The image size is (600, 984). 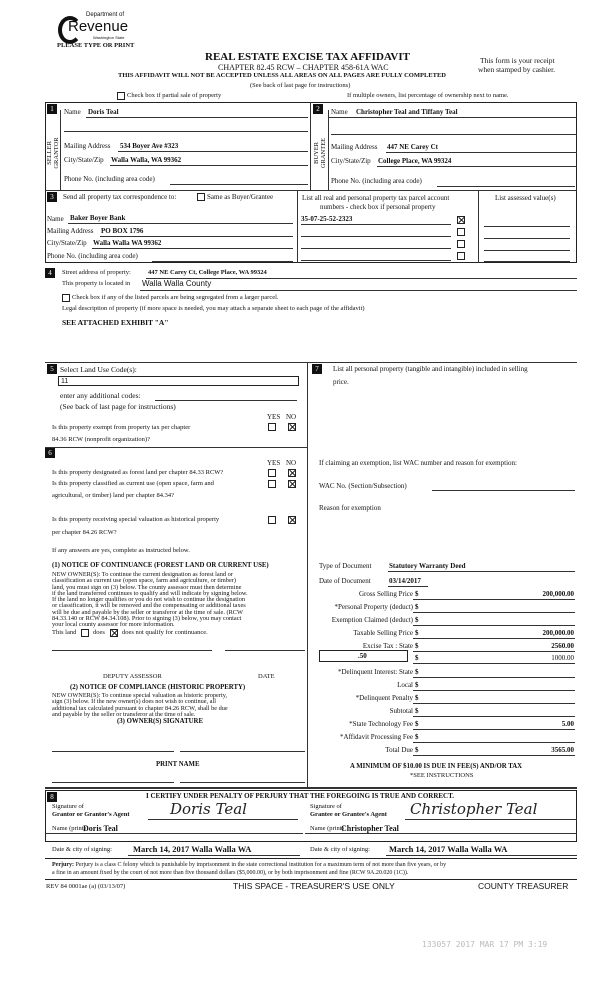 I want to click on corr-city: Walla Walla WA 99362, so click(x=127, y=243).